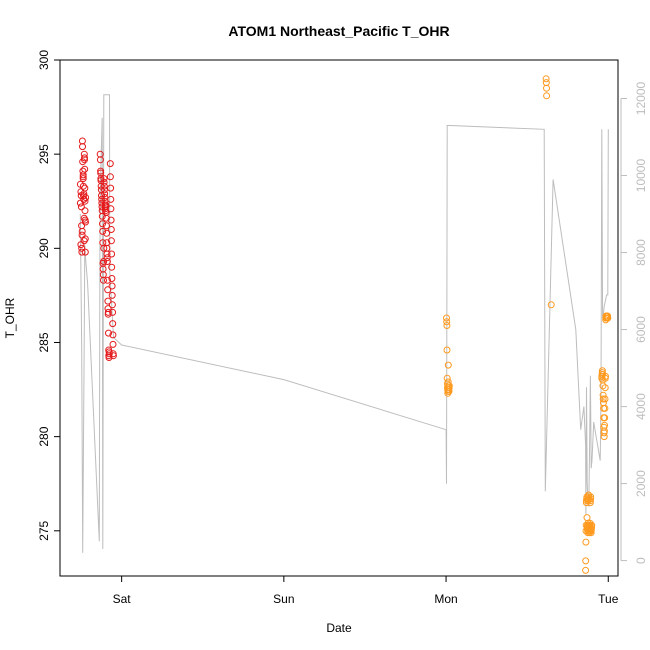 Image resolution: width=650 pixels, height=650 pixels. I want to click on y-tick-label: 280, so click(44, 436).